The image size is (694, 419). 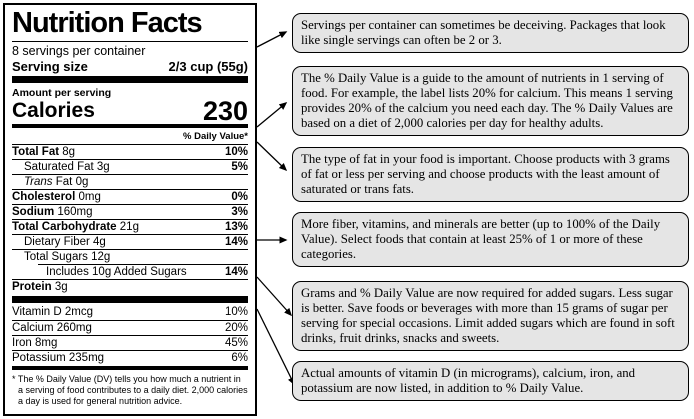 What do you see at coordinates (62, 93) in the screenshot?
I see `amount-per-serving: Amount per serving` at bounding box center [62, 93].